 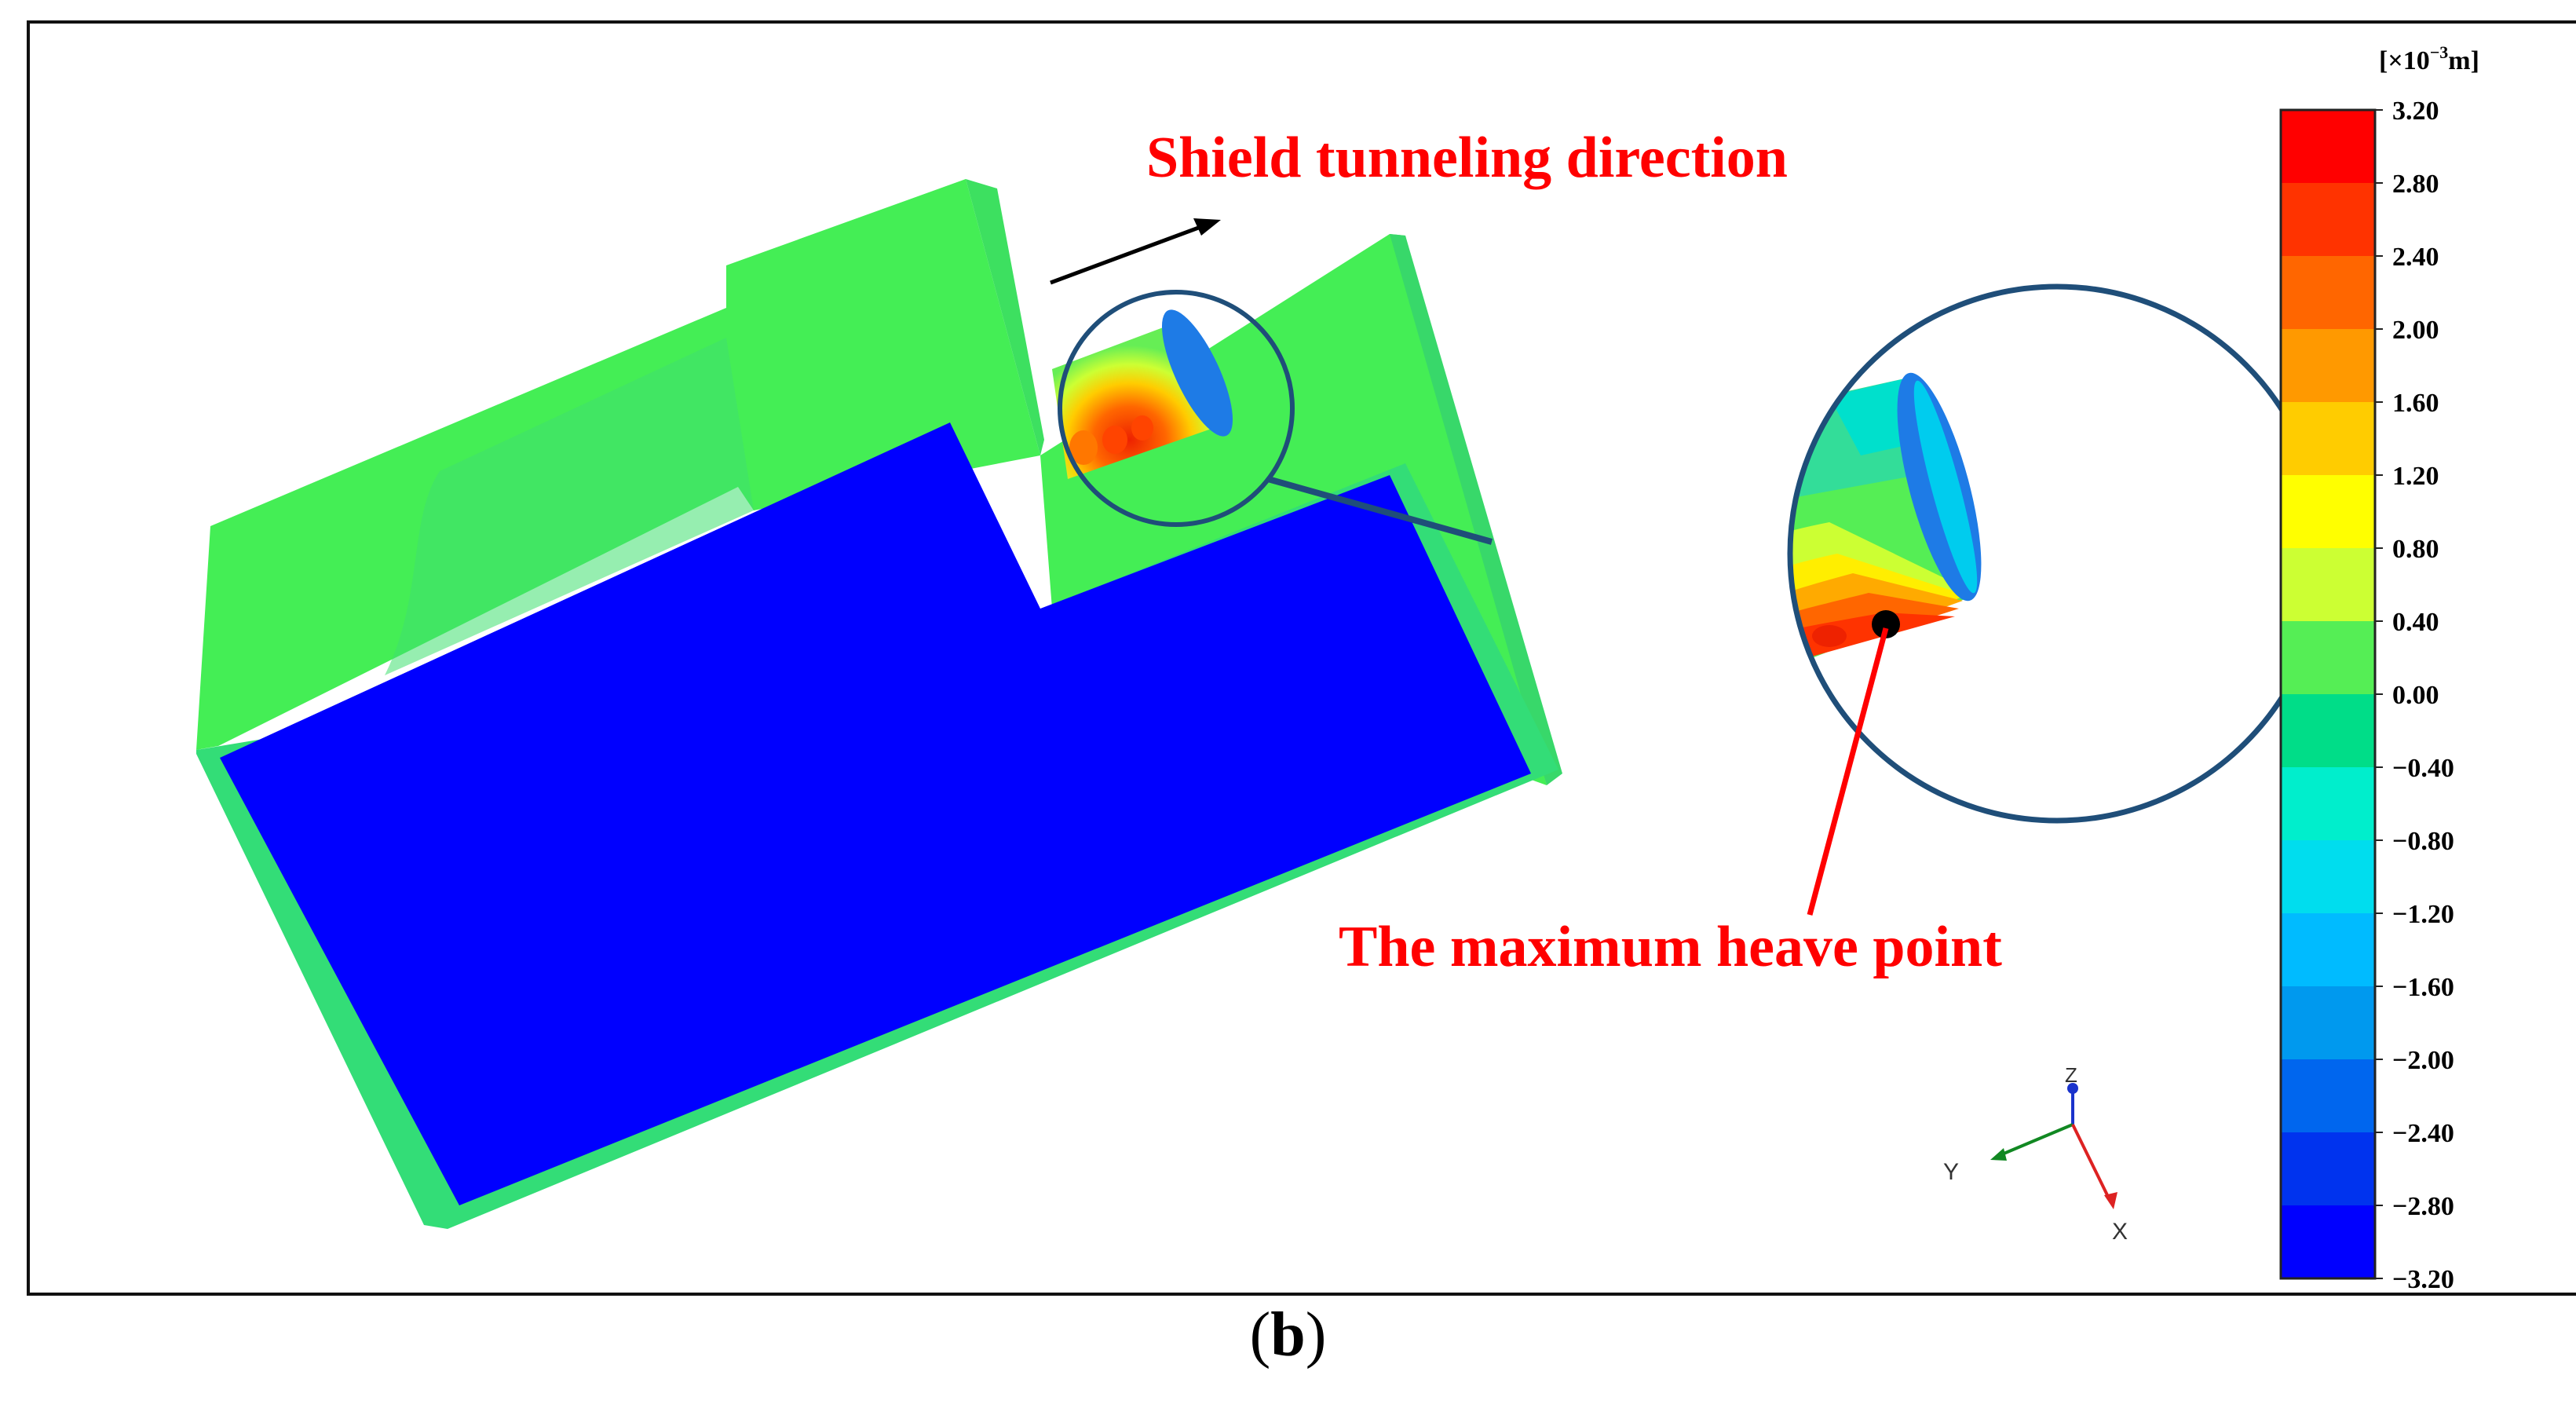 What do you see at coordinates (2415, 549) in the screenshot?
I see `legend-tick-label: 0.80` at bounding box center [2415, 549].